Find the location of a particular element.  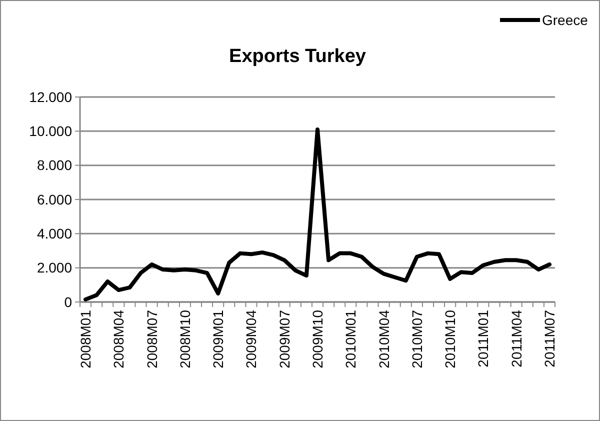

y-tick-label: 6.000 is located at coordinates (54, 199).